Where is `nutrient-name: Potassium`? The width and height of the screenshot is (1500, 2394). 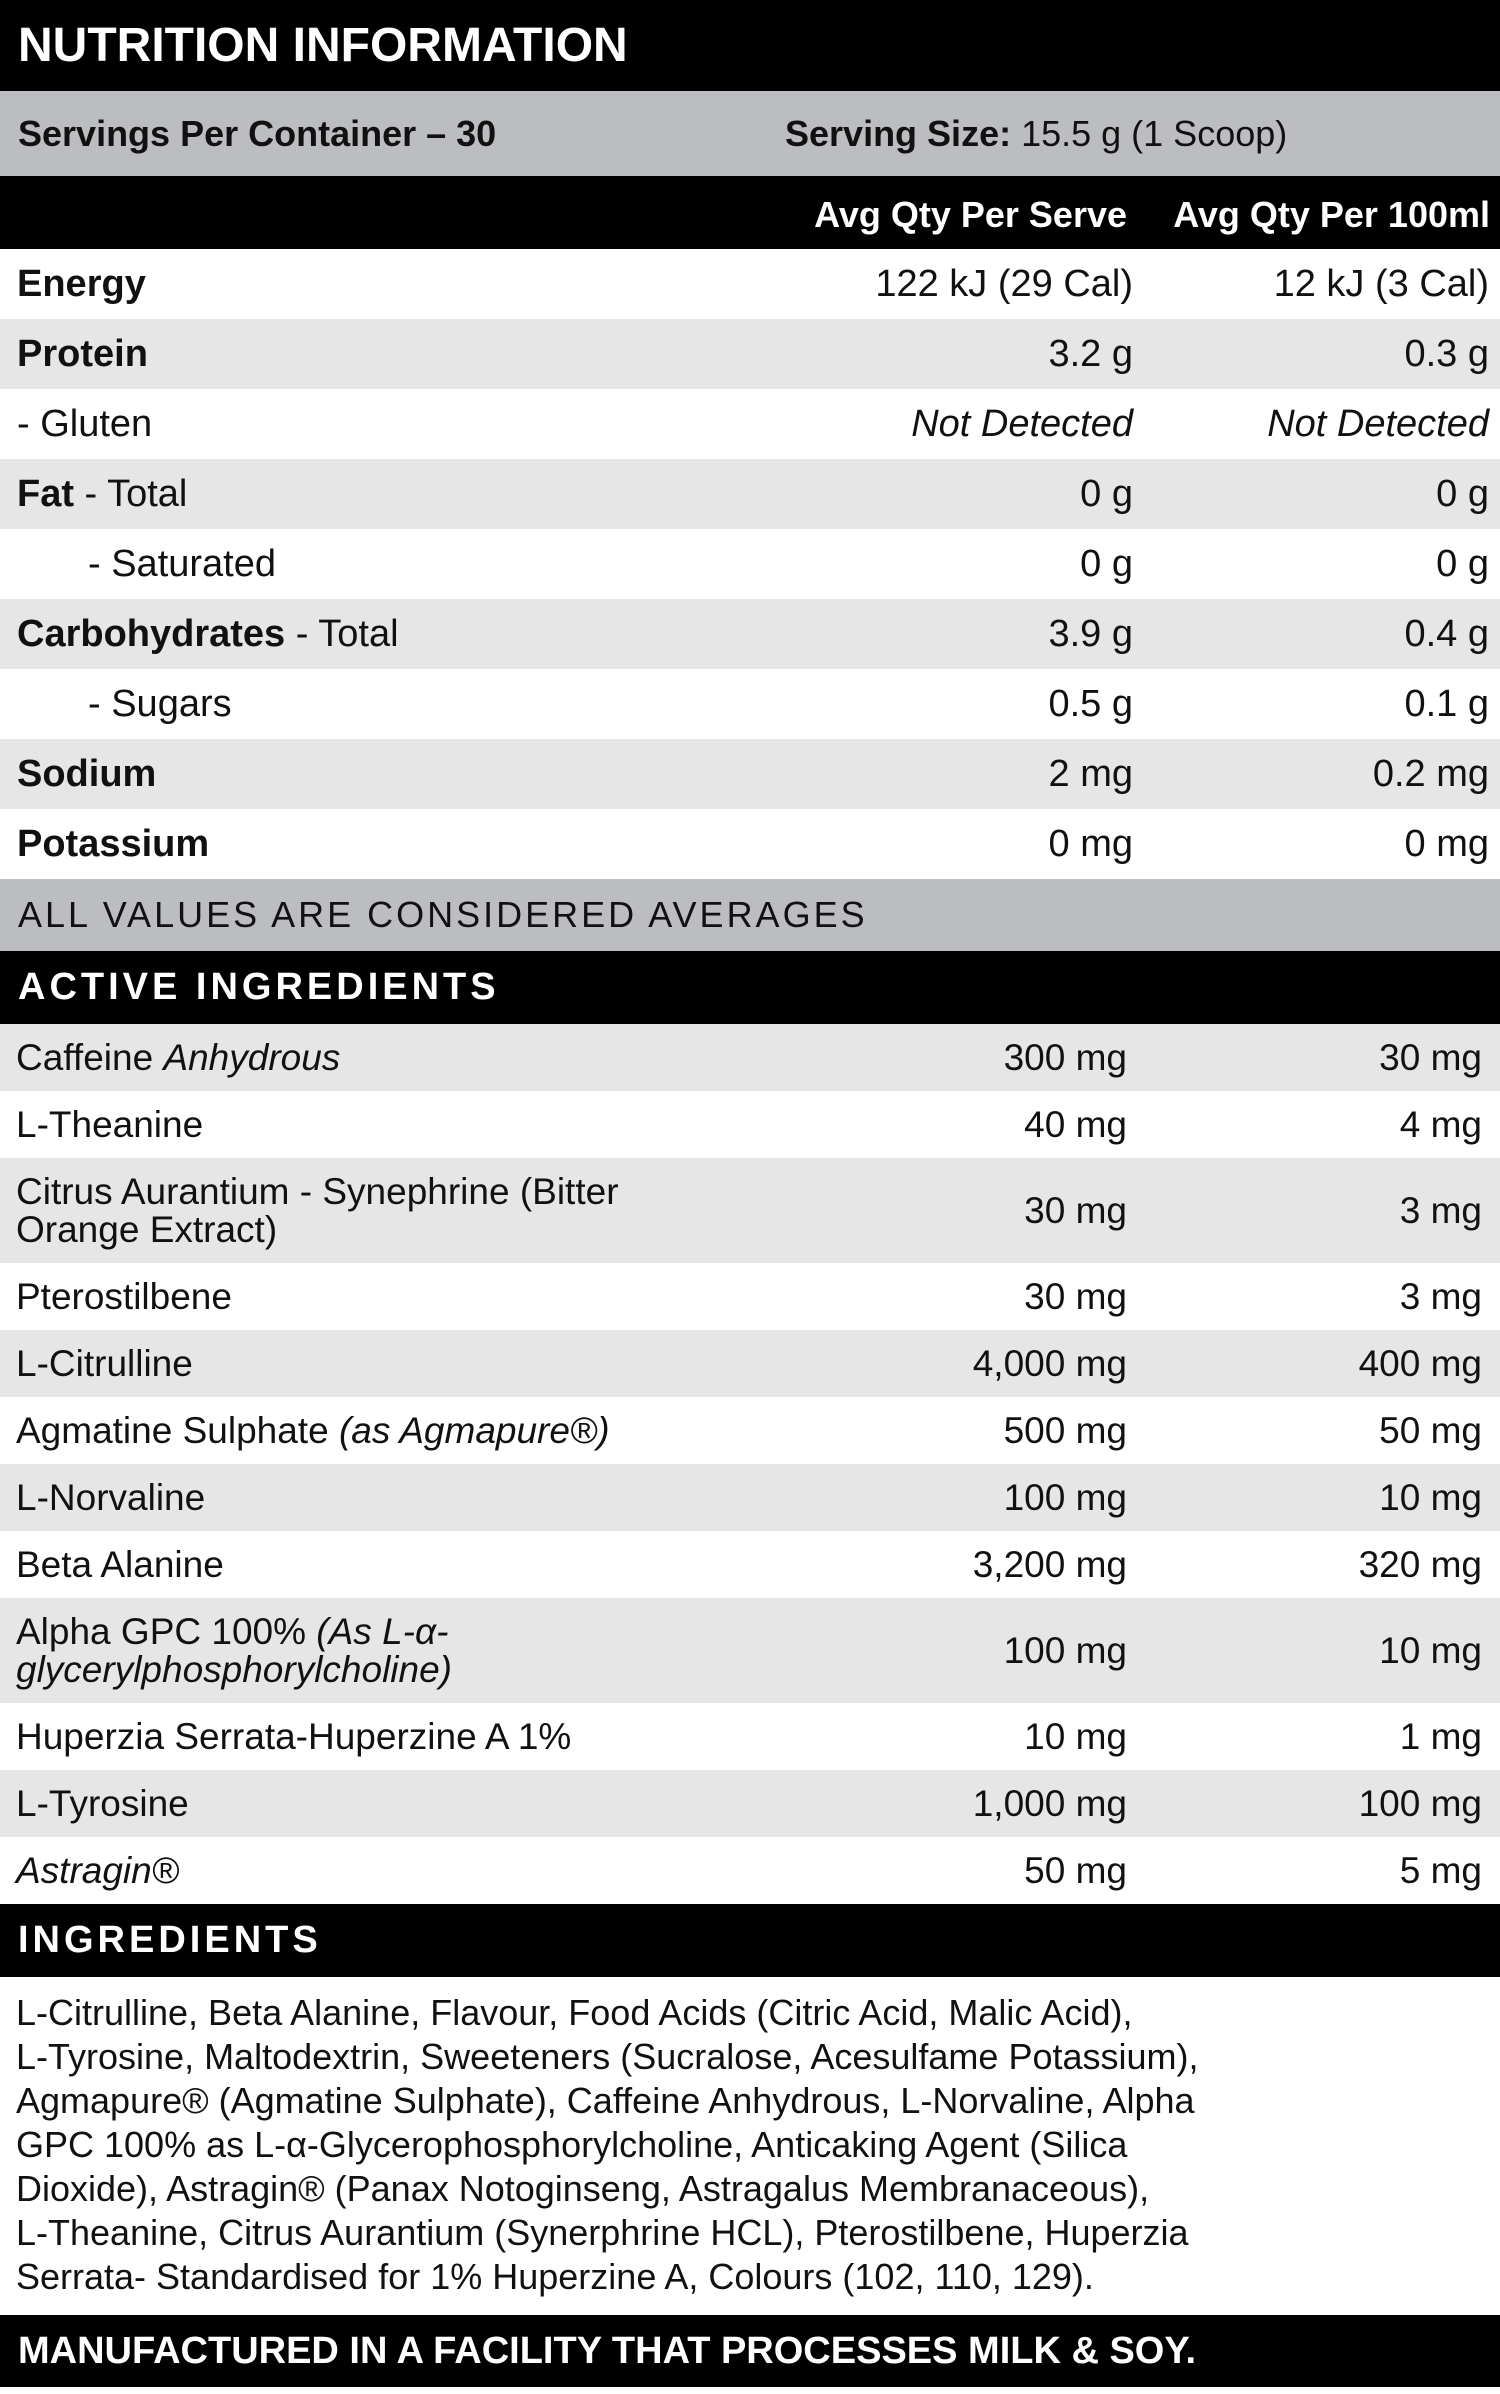
nutrient-name: Potassium is located at coordinates (113, 844).